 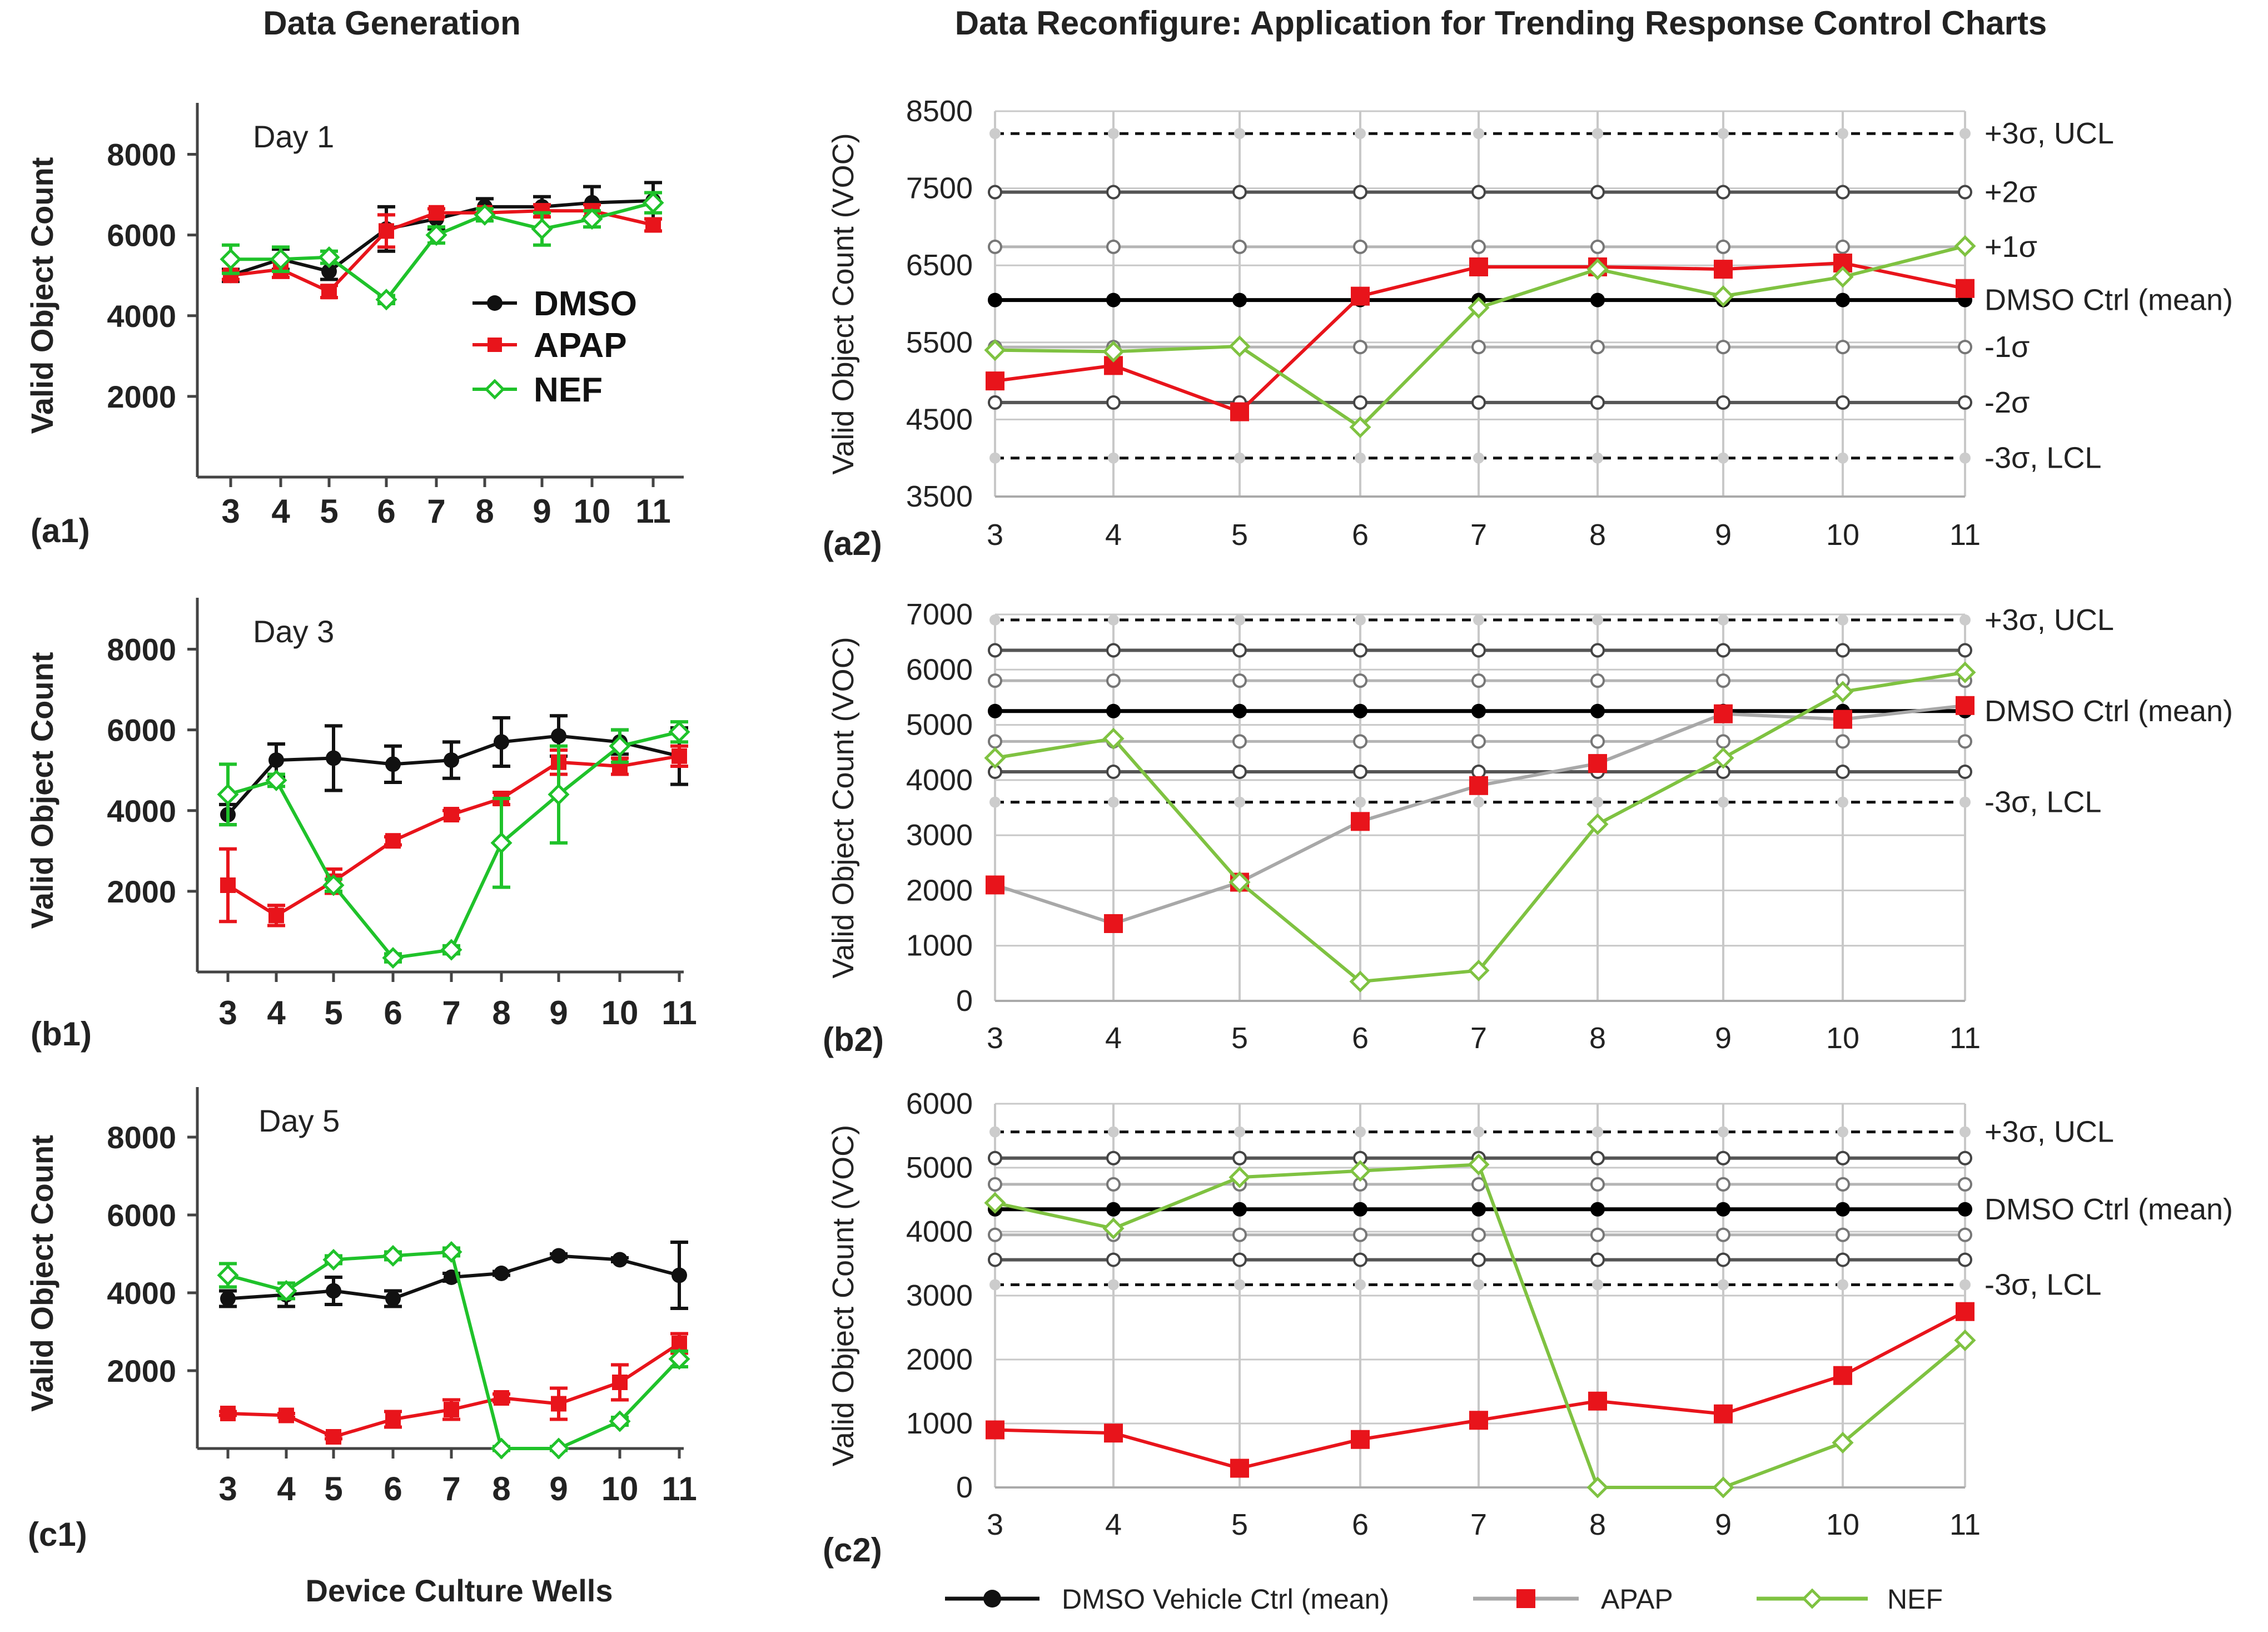 I want to click on series-line, so click(x=1480, y=1390).